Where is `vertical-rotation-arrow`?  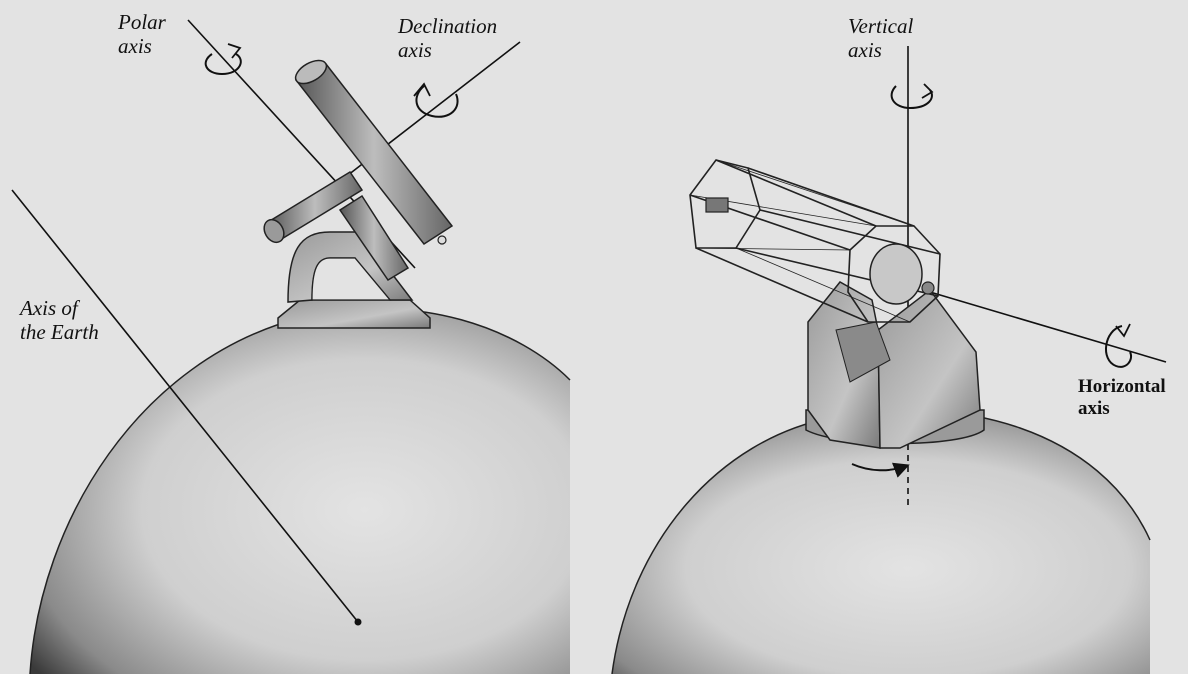 vertical-rotation-arrow is located at coordinates (912, 96).